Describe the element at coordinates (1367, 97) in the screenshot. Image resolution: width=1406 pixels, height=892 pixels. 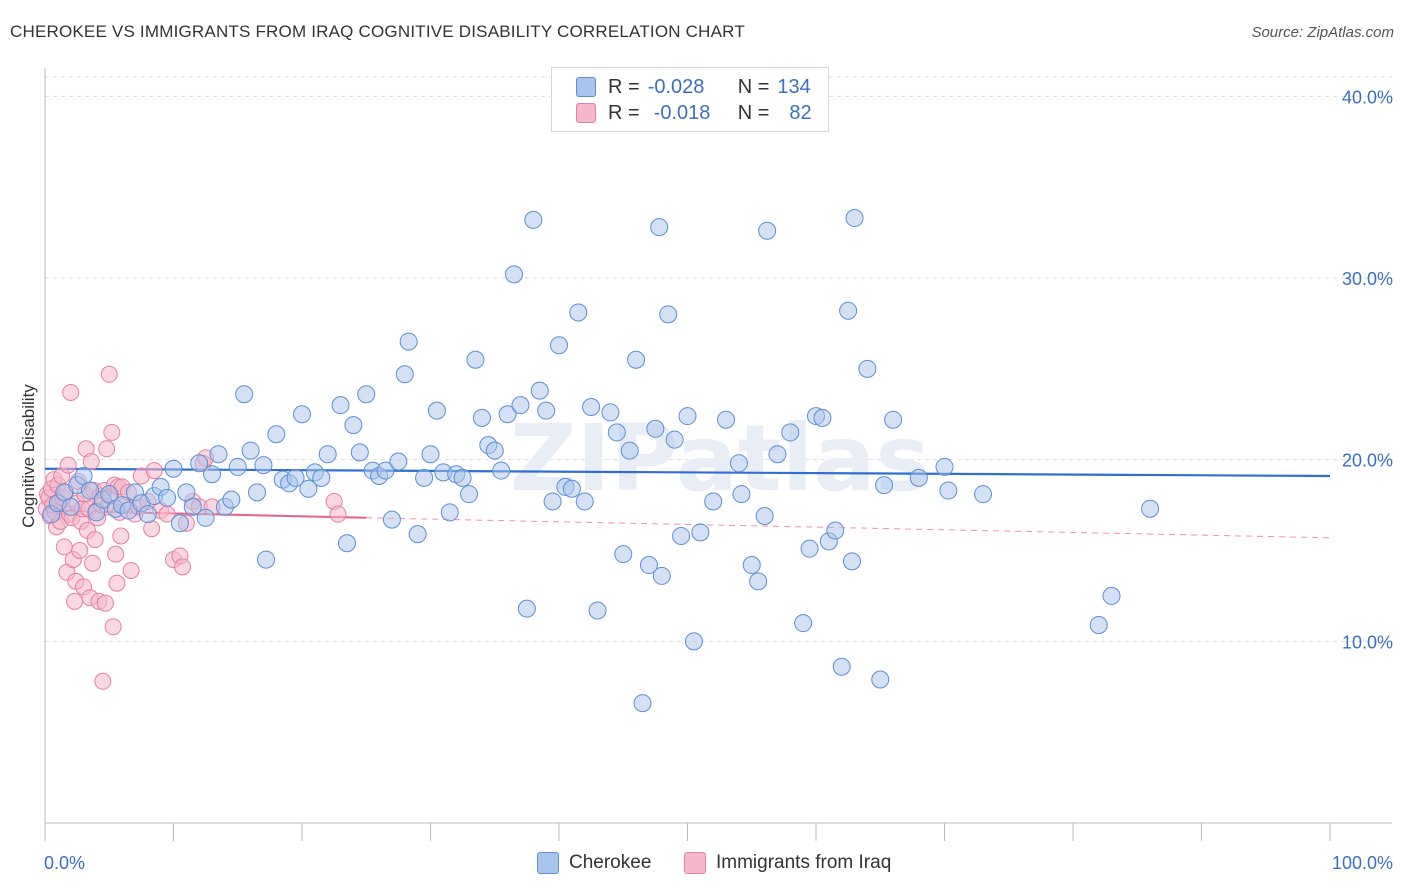
I see `y-tick-label: 40.0%` at that location.